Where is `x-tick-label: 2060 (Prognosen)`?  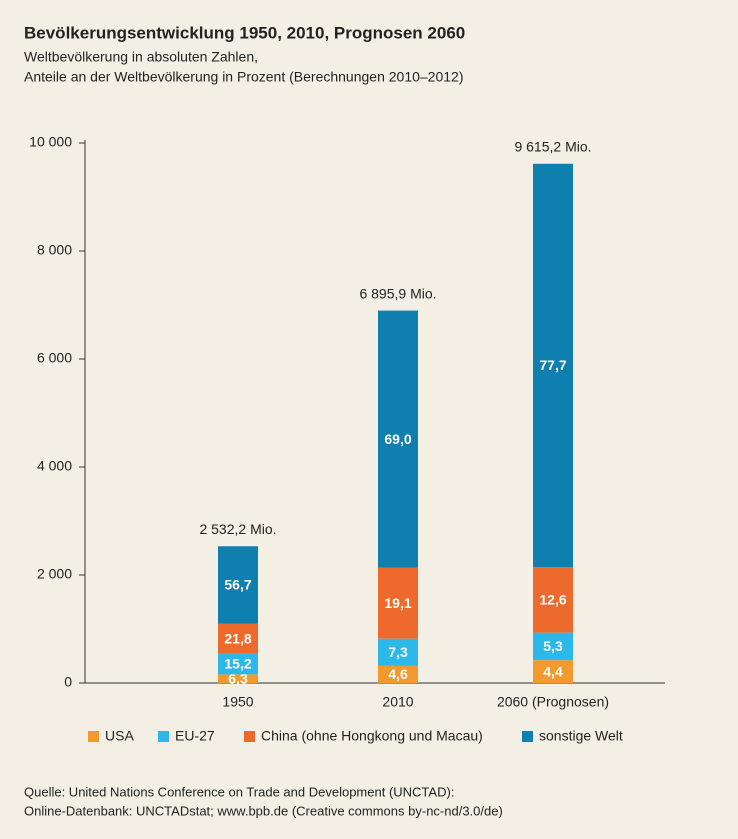 x-tick-label: 2060 (Prognosen) is located at coordinates (553, 702).